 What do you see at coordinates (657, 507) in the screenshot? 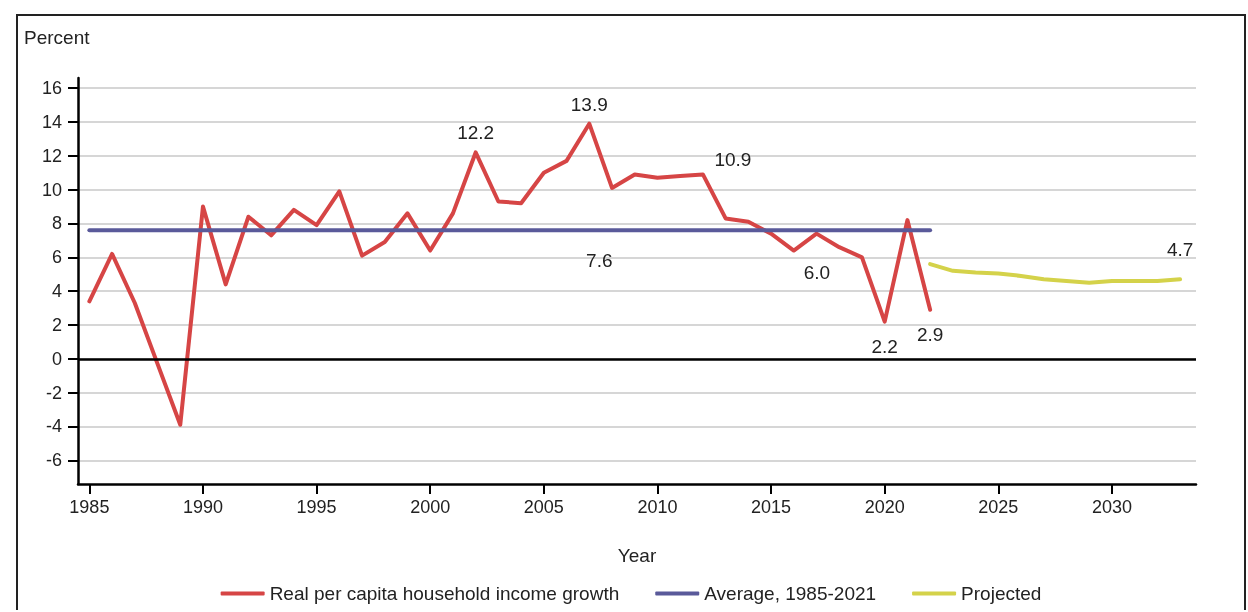
I see `x-tick-label: 2010` at bounding box center [657, 507].